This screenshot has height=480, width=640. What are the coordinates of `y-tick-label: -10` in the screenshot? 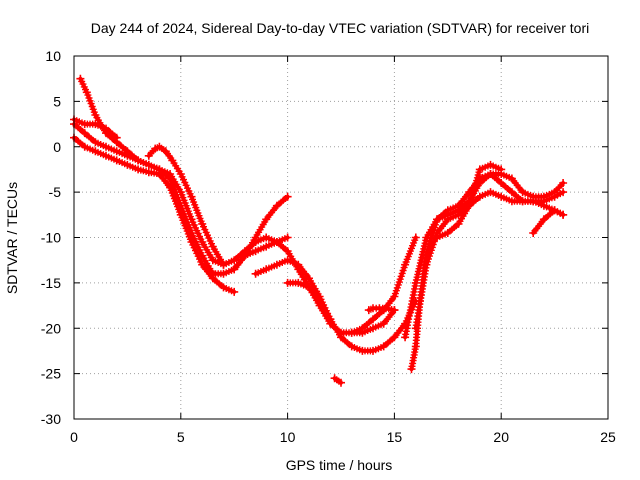 It's located at (51, 238).